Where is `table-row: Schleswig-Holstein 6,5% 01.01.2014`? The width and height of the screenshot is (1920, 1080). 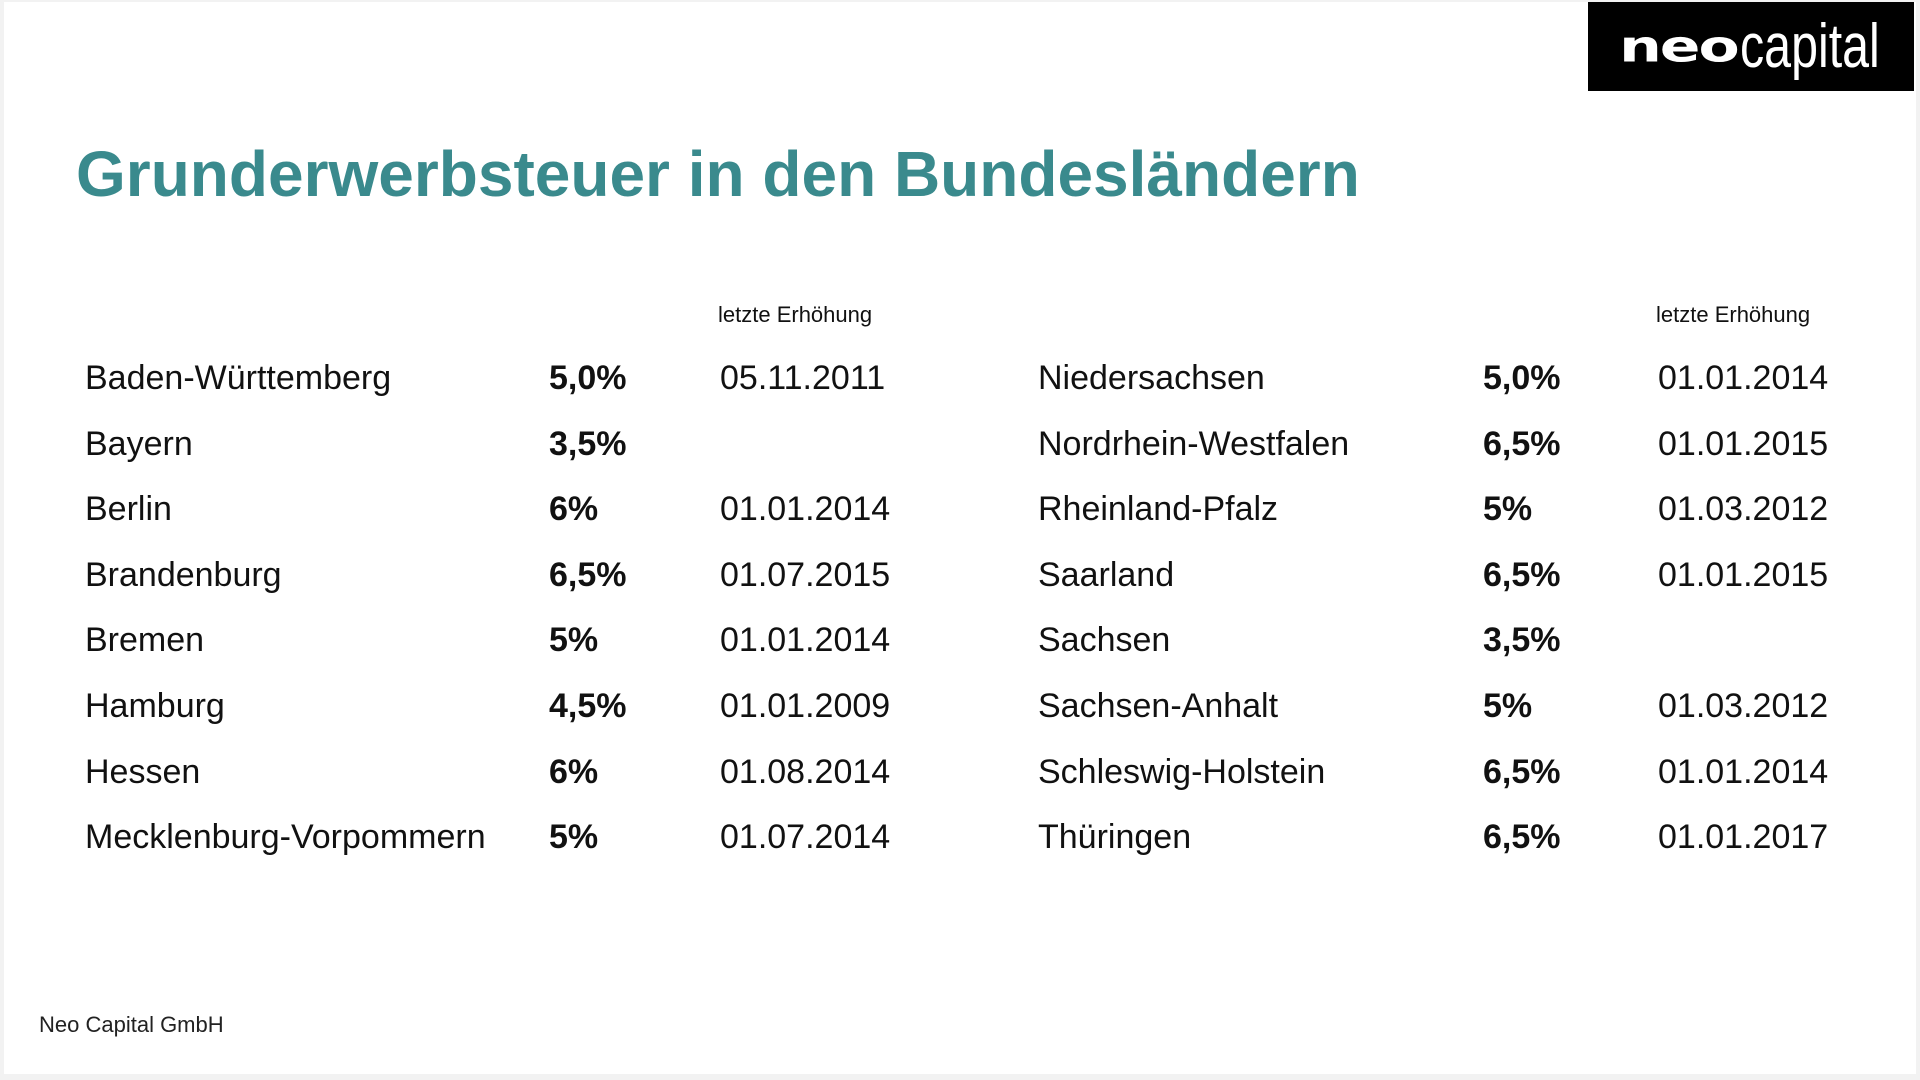 table-row: Schleswig-Holstein 6,5% 01.01.2014 is located at coordinates (954, 772).